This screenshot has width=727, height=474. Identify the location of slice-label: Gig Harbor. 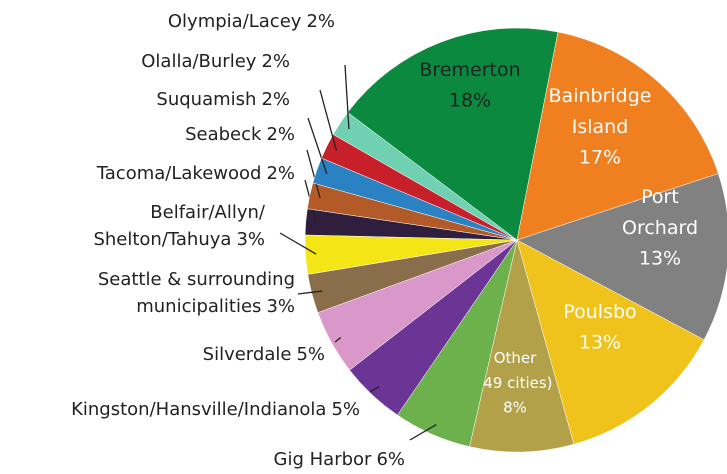
(323, 459).